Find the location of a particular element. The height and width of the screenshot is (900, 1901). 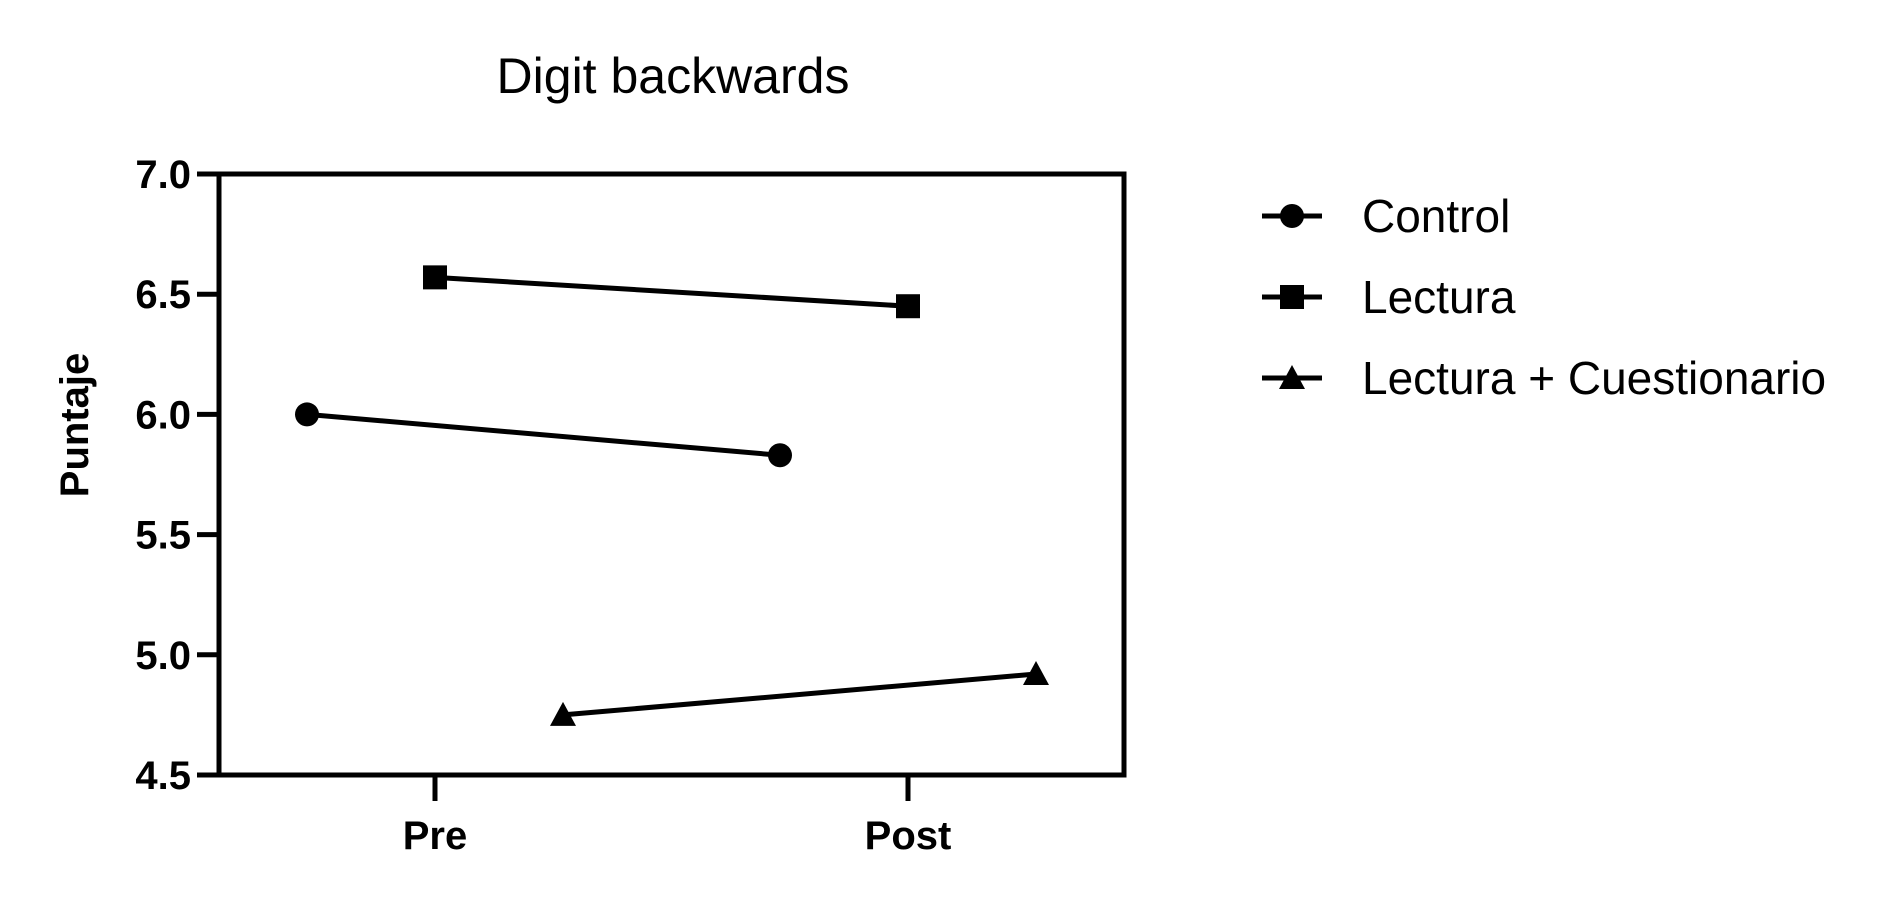

y-axis-label: Puntaje is located at coordinates (75, 425).